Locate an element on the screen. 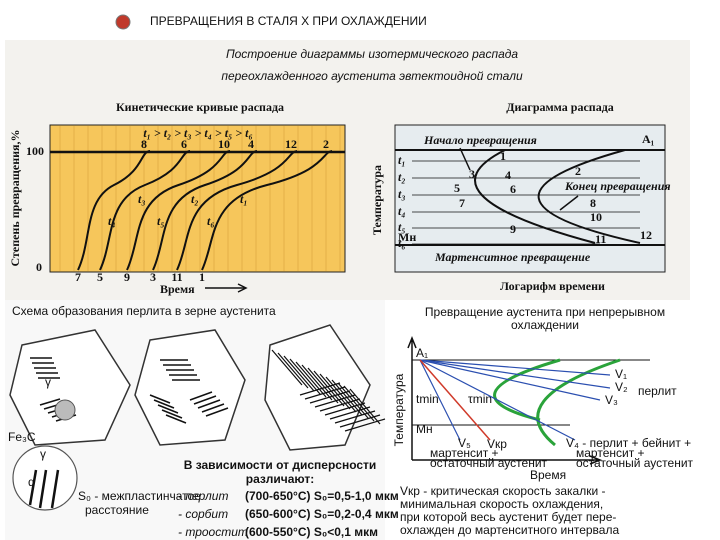 The height and width of the screenshot is (540, 720). curve-number: 4 is located at coordinates (251, 144).